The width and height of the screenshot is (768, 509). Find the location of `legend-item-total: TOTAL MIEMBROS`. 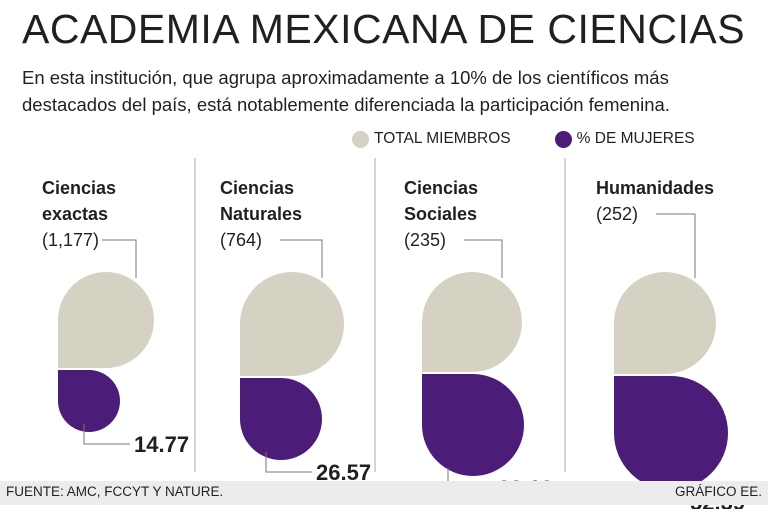

legend-item-total: TOTAL MIEMBROS is located at coordinates (431, 139).